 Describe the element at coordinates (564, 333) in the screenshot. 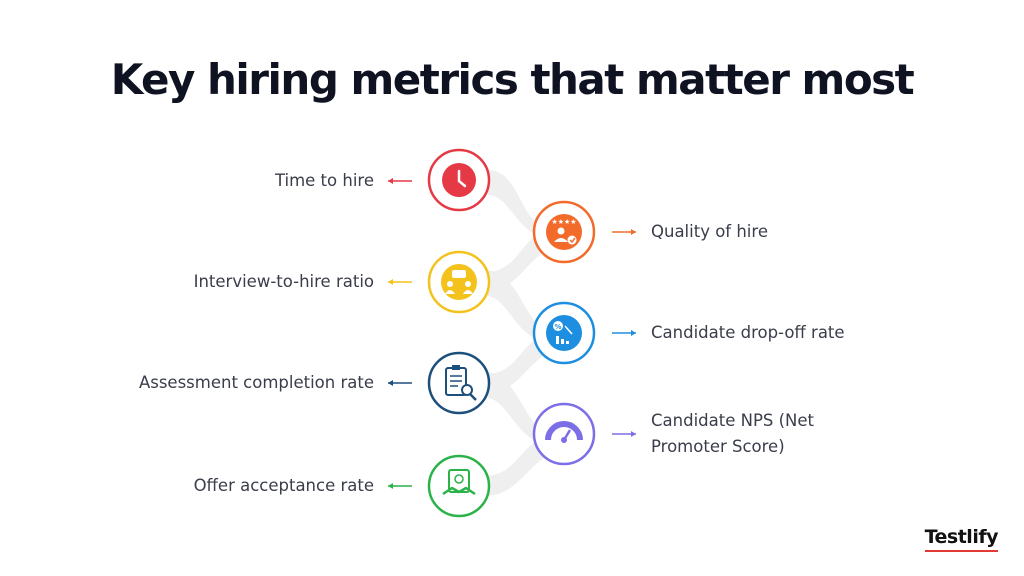

I see `percent-chart-down-icon: %` at that location.